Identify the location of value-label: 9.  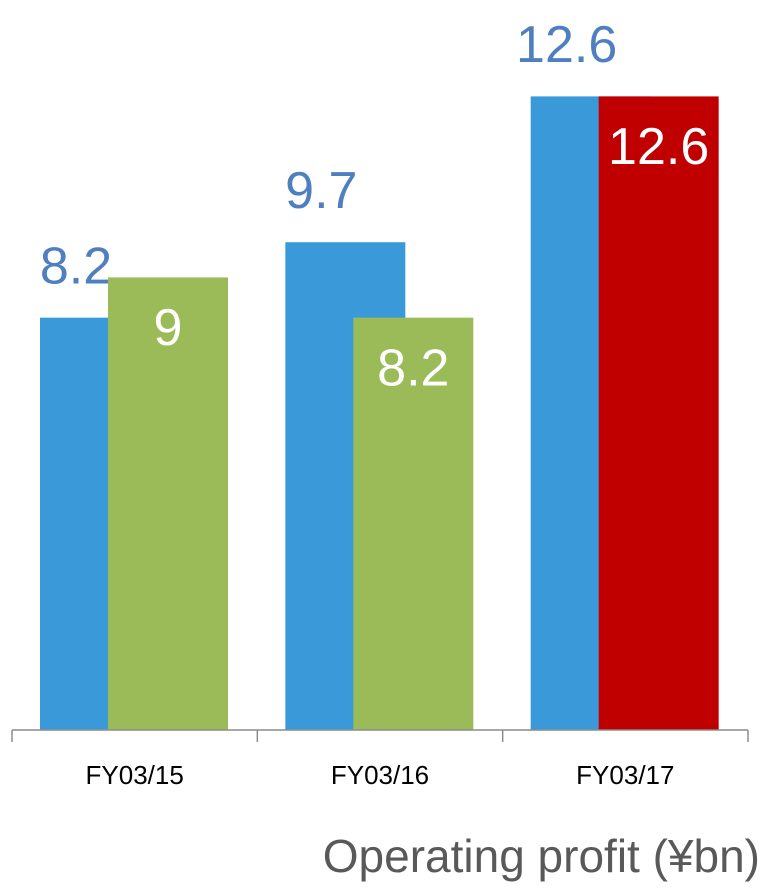
(168, 328).